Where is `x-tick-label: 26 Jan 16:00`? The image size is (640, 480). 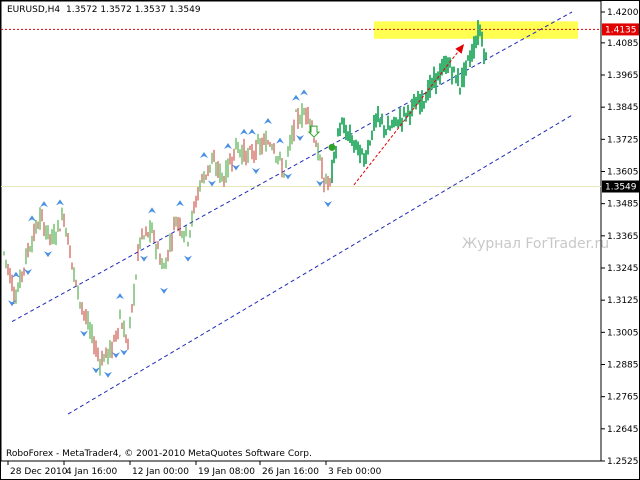
x-tick-label: 26 Jan 16:00 is located at coordinates (290, 472).